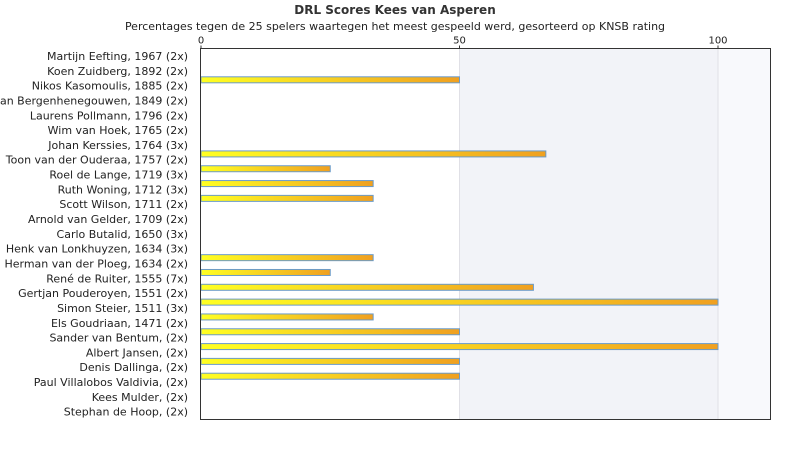 The height and width of the screenshot is (450, 790). I want to click on category-label: Paul Villalobos Valdivia, (2x), so click(111, 382).